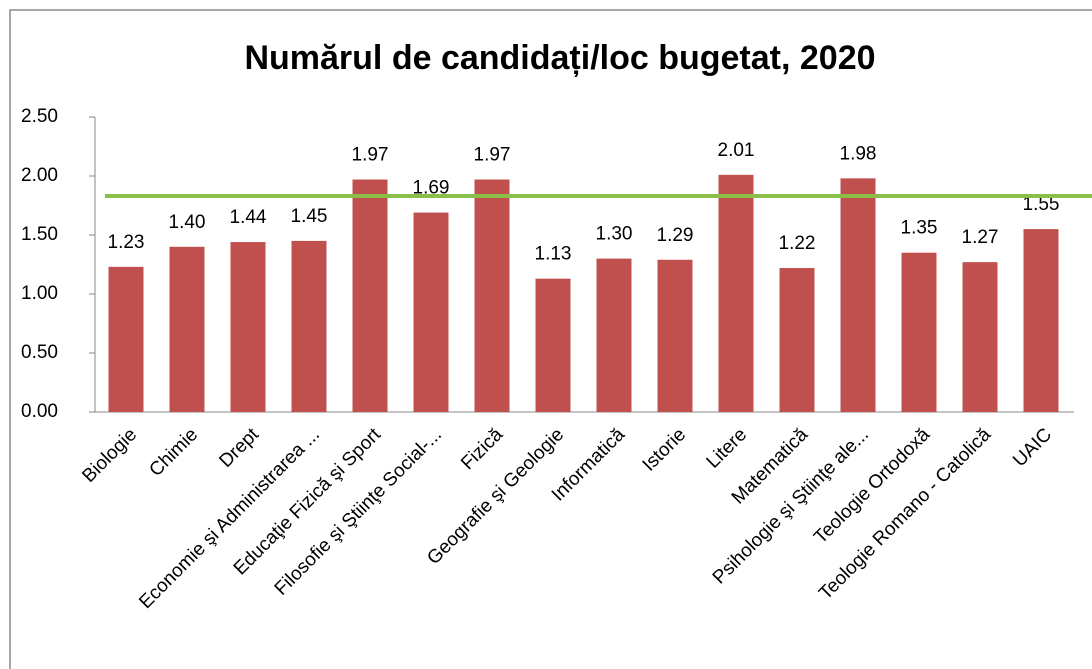  Describe the element at coordinates (39, 234) in the screenshot. I see `y-tick-label: 1.50` at that location.